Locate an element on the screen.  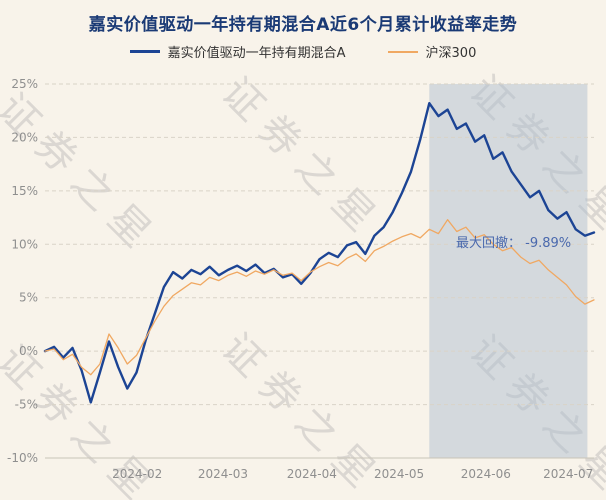
y-axis-label: 15% is located at coordinates (24, 191).